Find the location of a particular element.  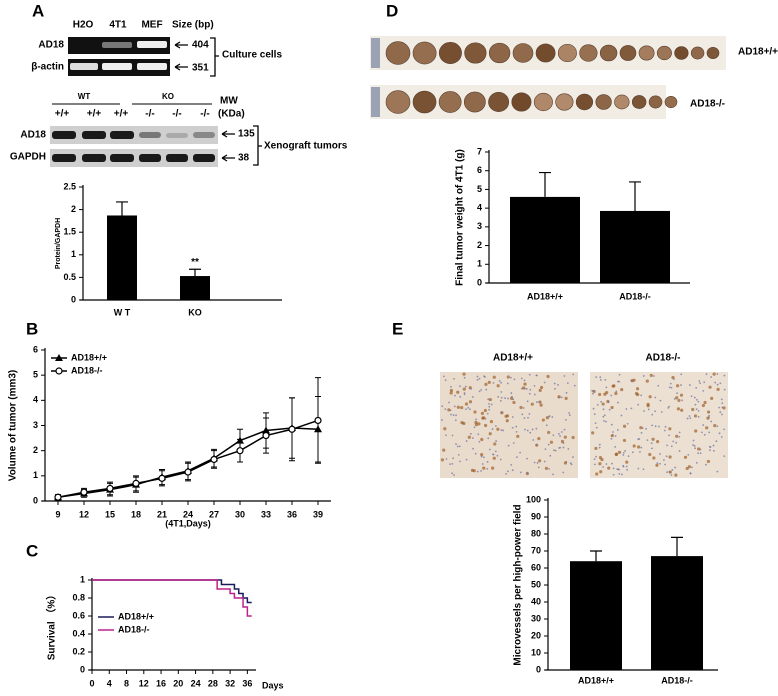

x-tick-label: 36 is located at coordinates (247, 683).